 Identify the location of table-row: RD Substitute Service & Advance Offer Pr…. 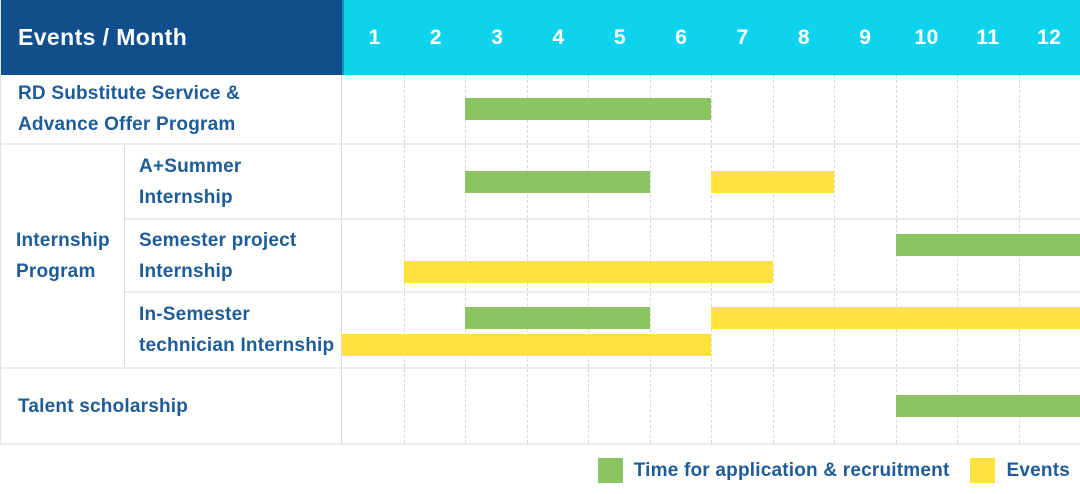
(540, 110).